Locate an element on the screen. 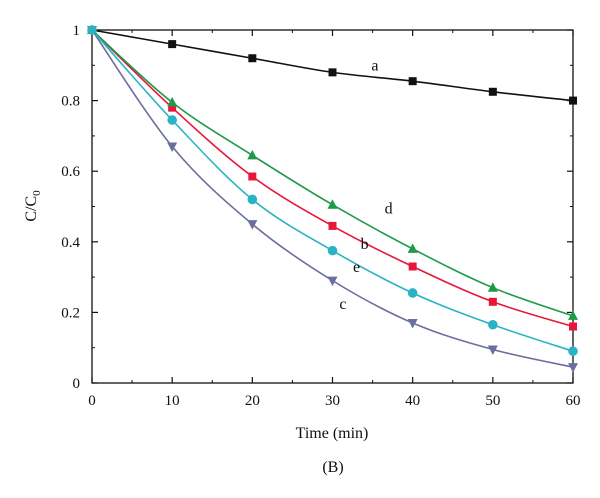 This screenshot has width=600, height=498. x-tick-label: 0 is located at coordinates (92, 401).